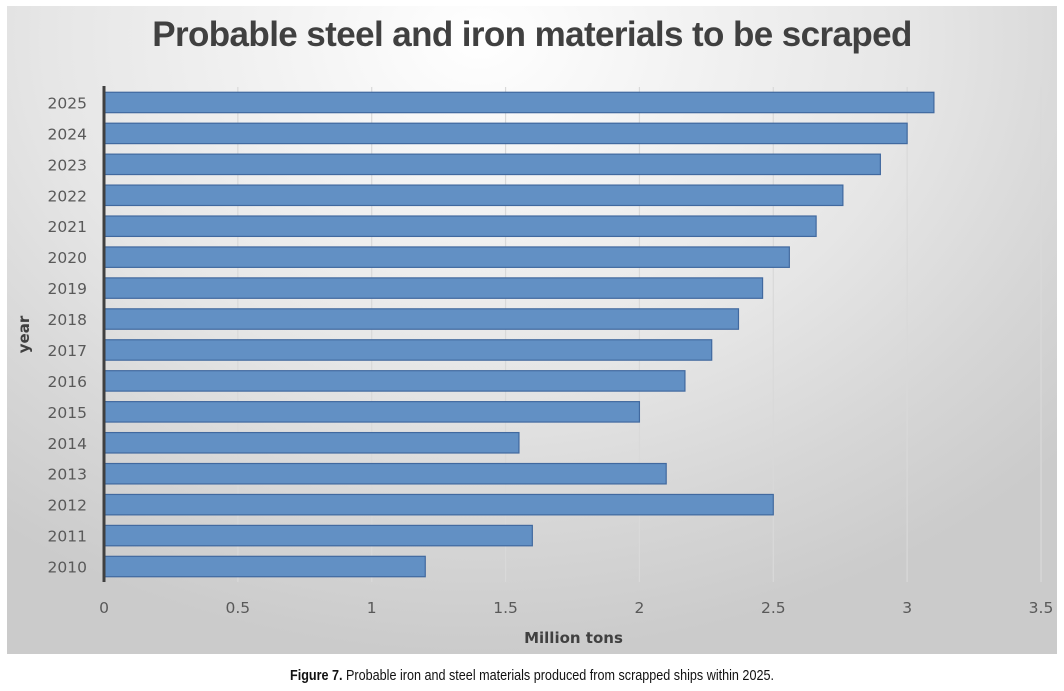 This screenshot has width=1064, height=691. I want to click on y-tick-label-2010: 2010, so click(67, 568).